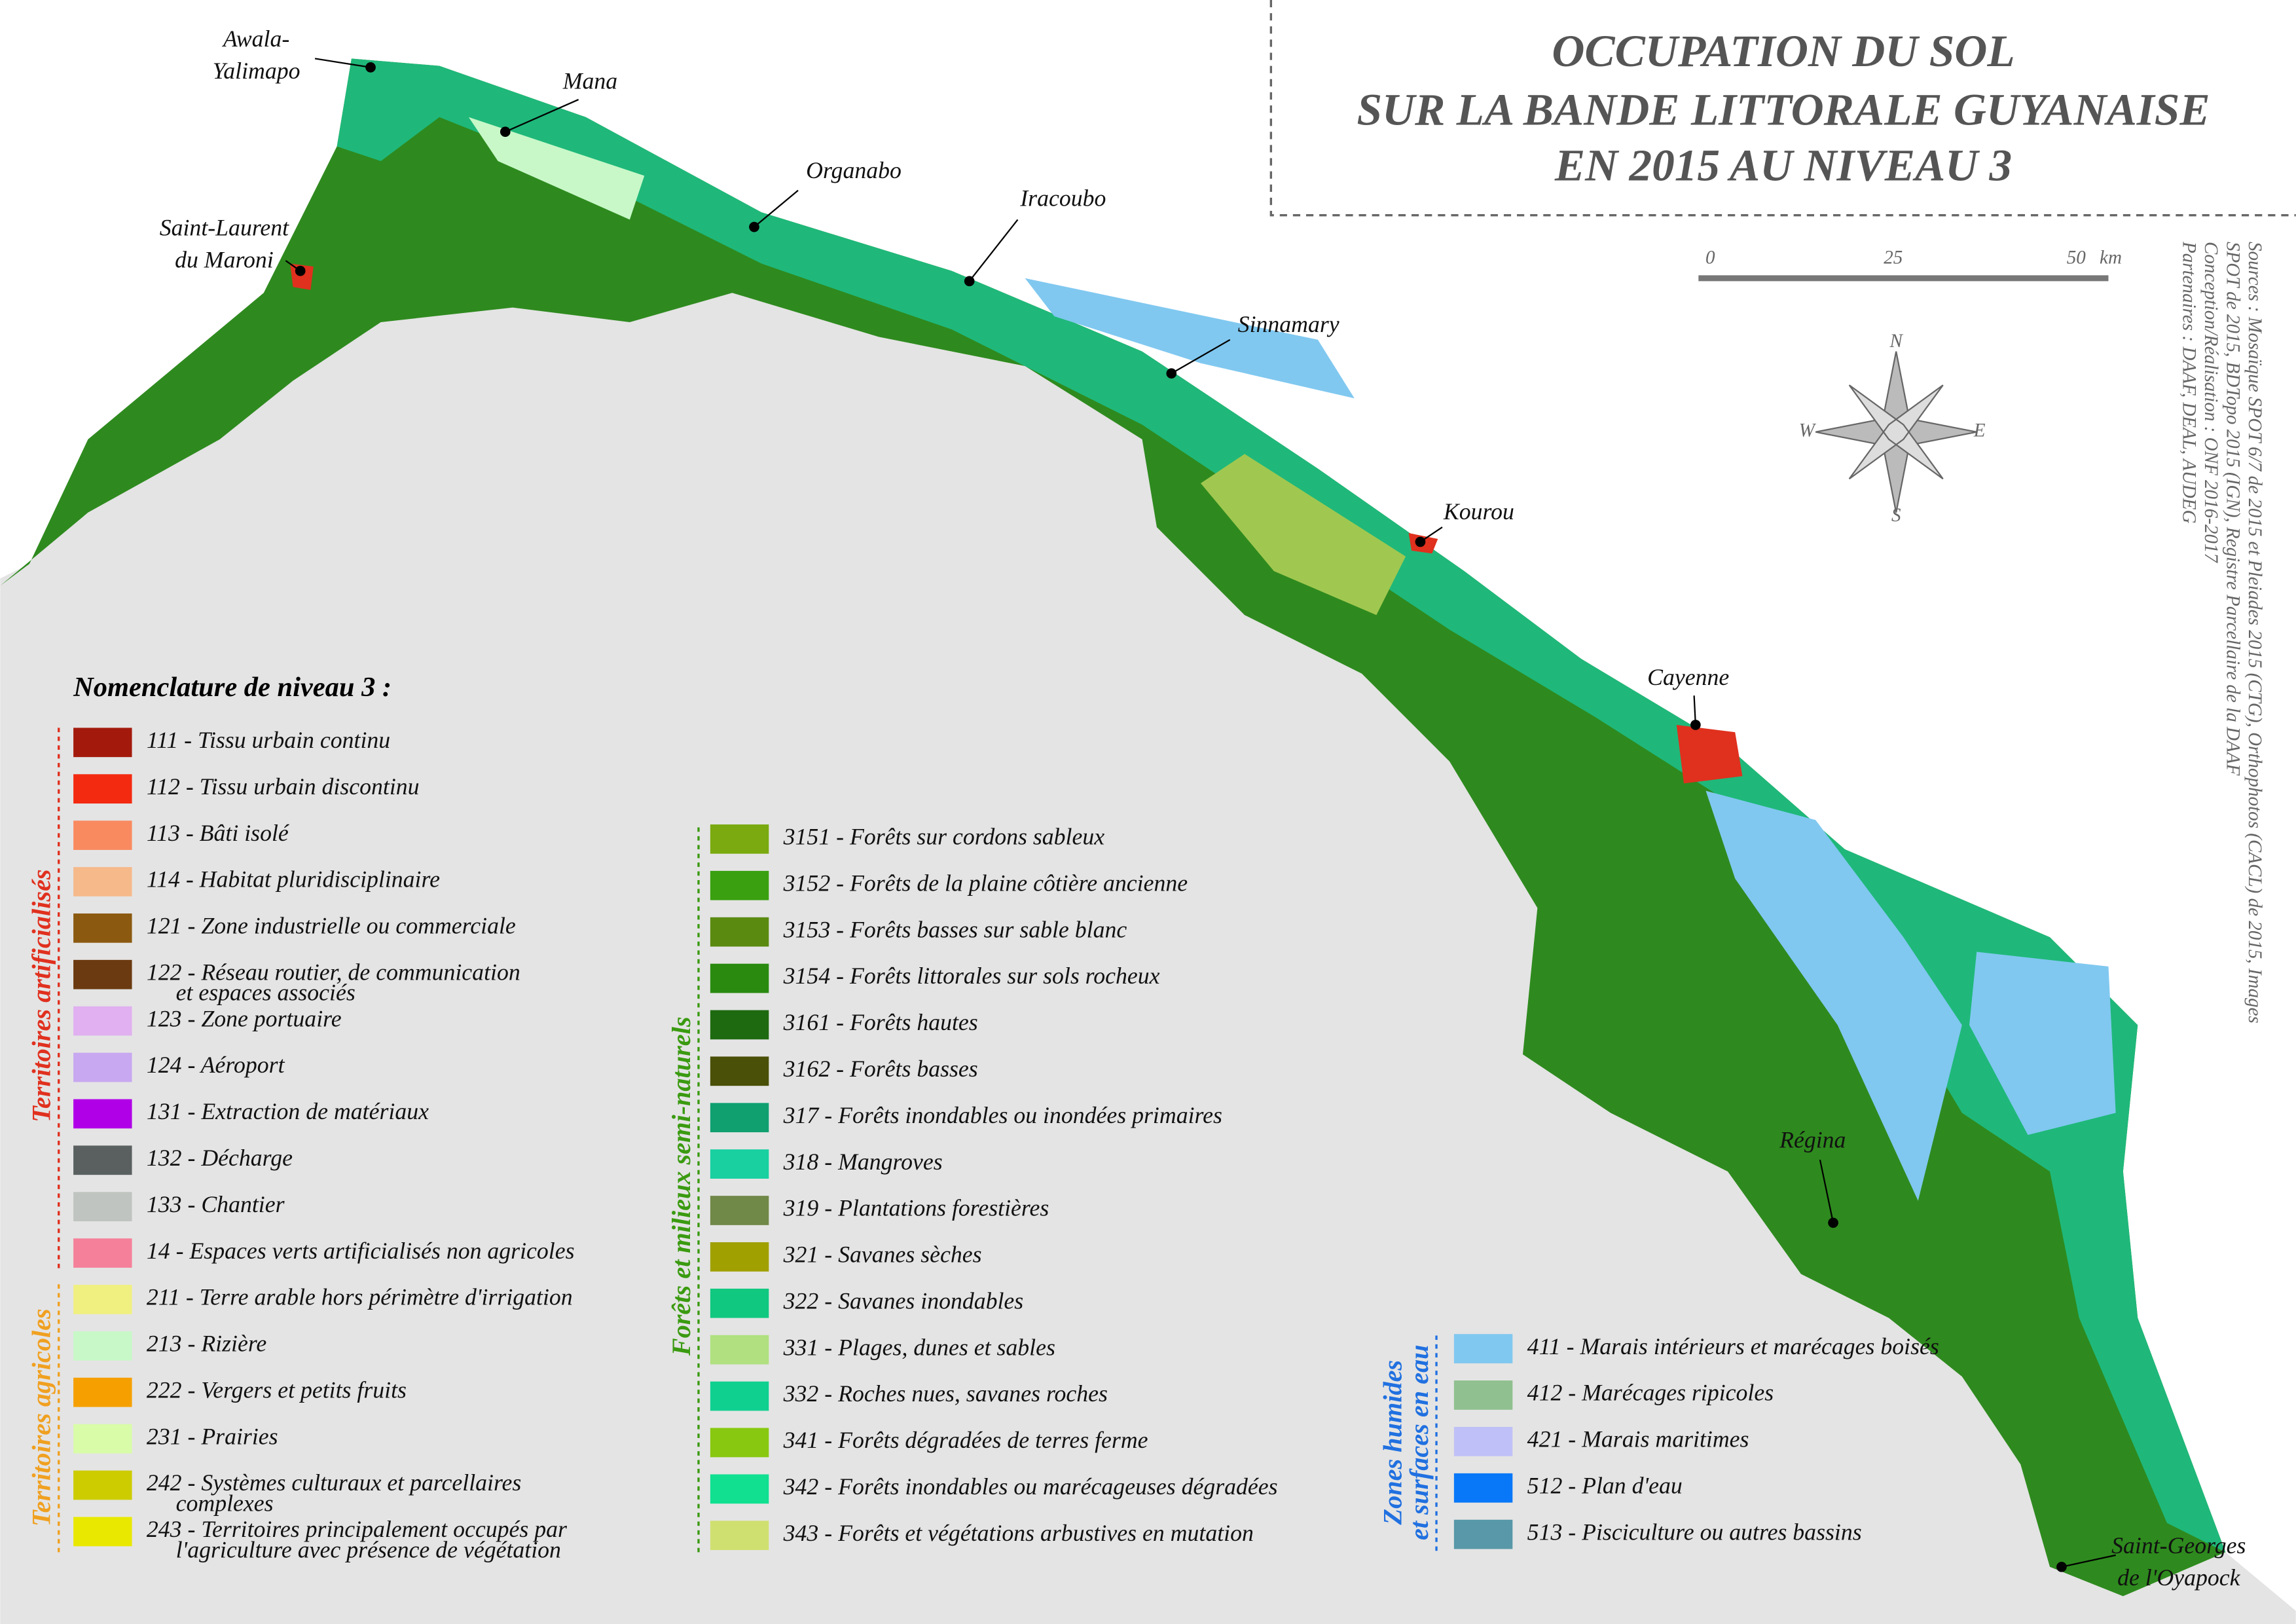  I want to click on town-name: Iracoubo, so click(1062, 198).